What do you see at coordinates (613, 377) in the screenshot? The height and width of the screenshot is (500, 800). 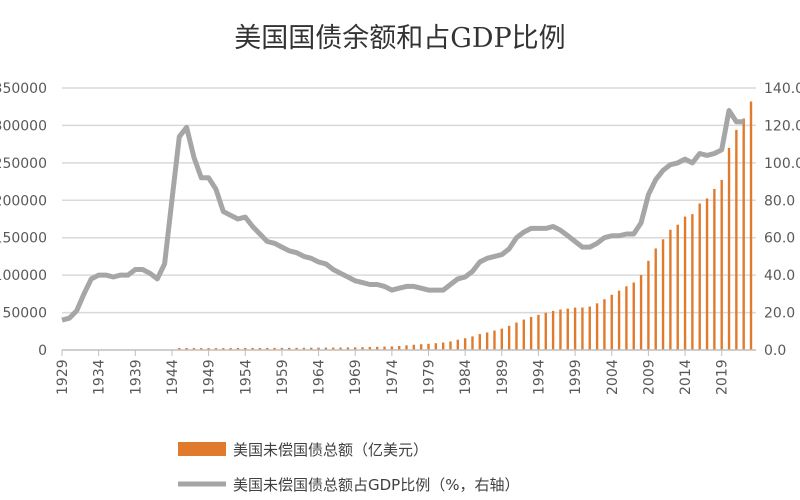 I see `x-tick-label: 2004` at bounding box center [613, 377].